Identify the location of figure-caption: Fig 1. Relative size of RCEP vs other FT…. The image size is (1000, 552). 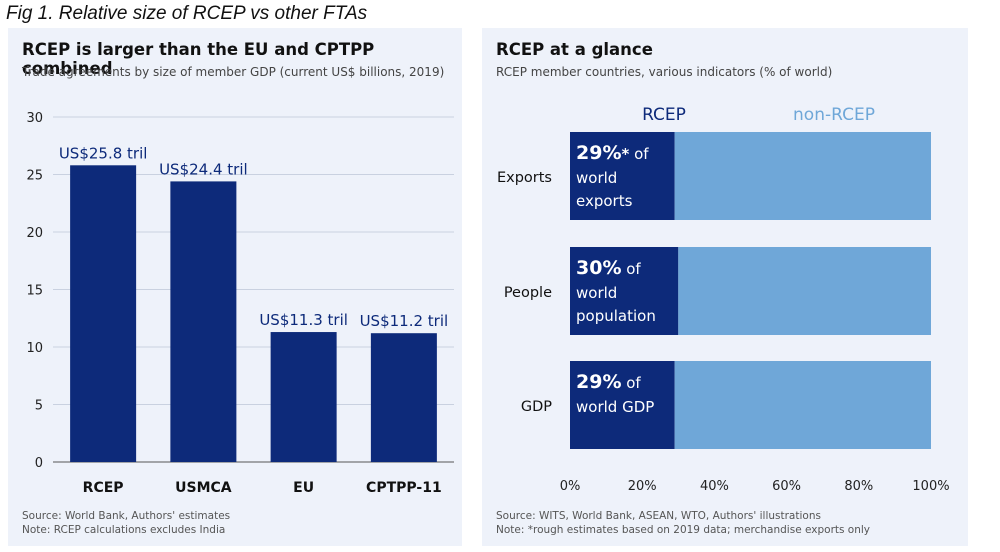
(187, 13).